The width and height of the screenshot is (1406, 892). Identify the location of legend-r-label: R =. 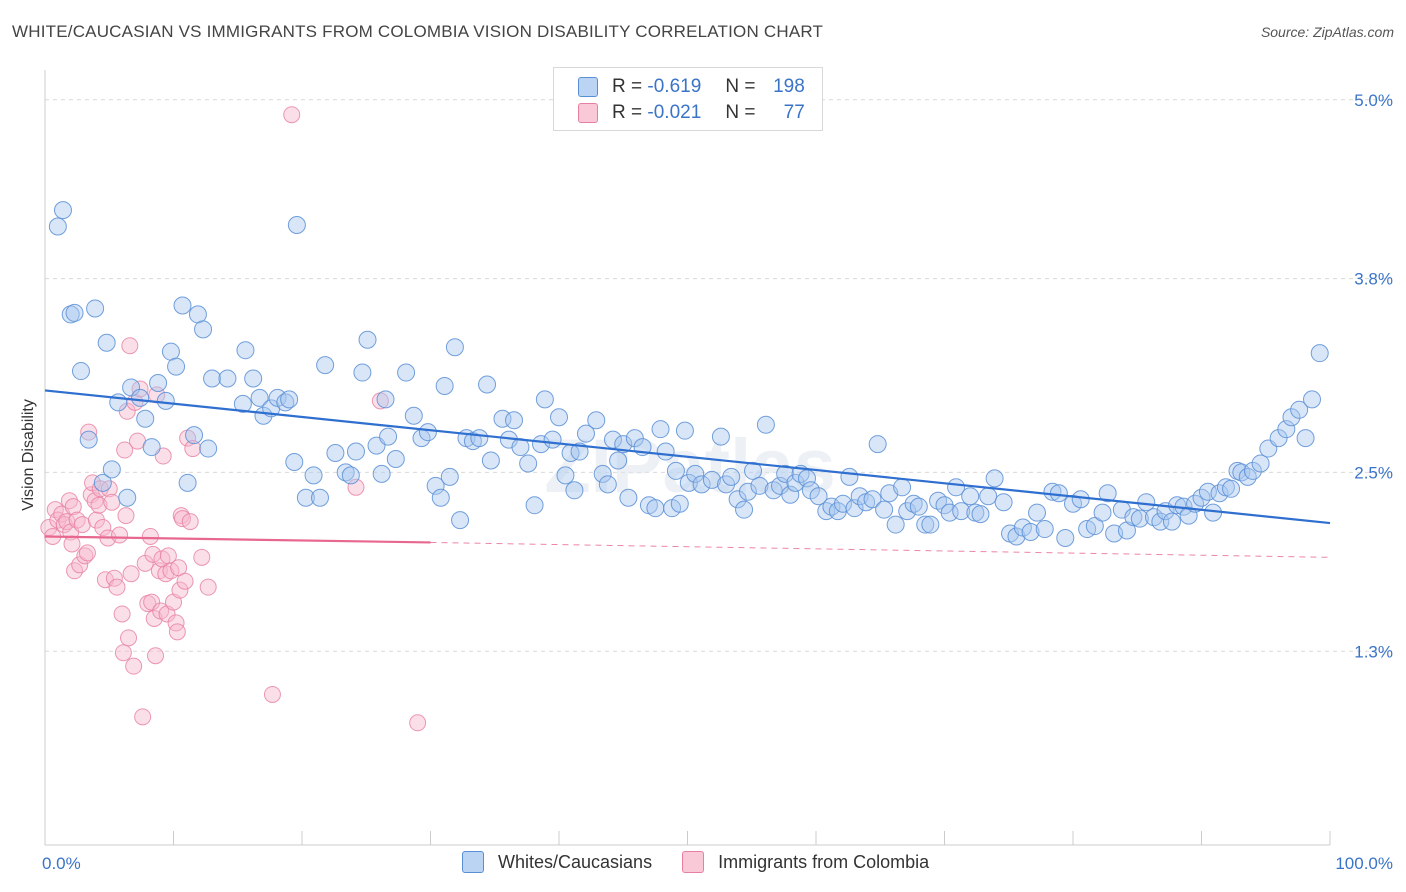
(627, 86).